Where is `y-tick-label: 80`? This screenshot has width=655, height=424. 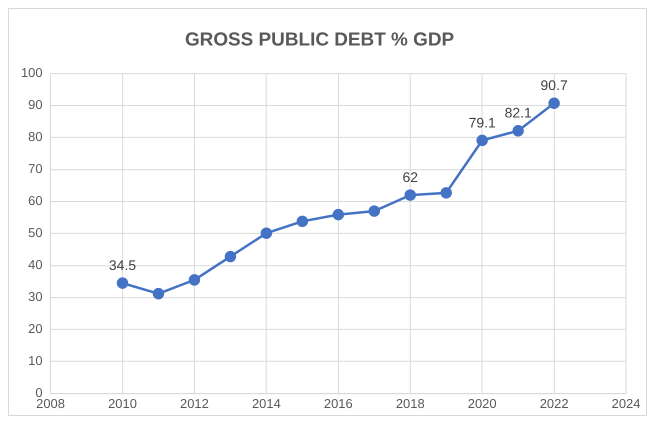
y-tick-label: 80 is located at coordinates (35, 136).